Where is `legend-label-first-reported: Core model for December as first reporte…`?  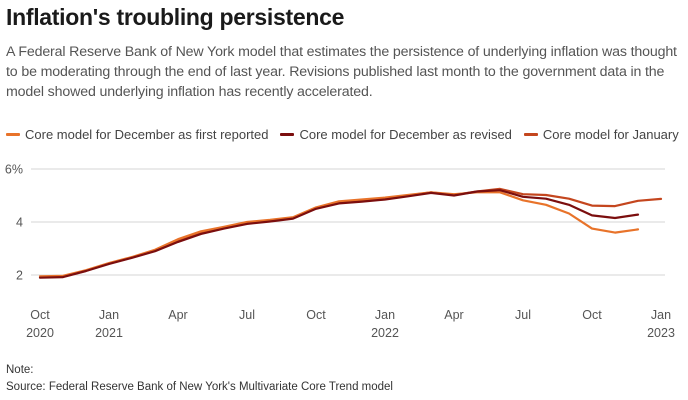
legend-label-first-reported: Core model for December as first reporte… is located at coordinates (147, 134).